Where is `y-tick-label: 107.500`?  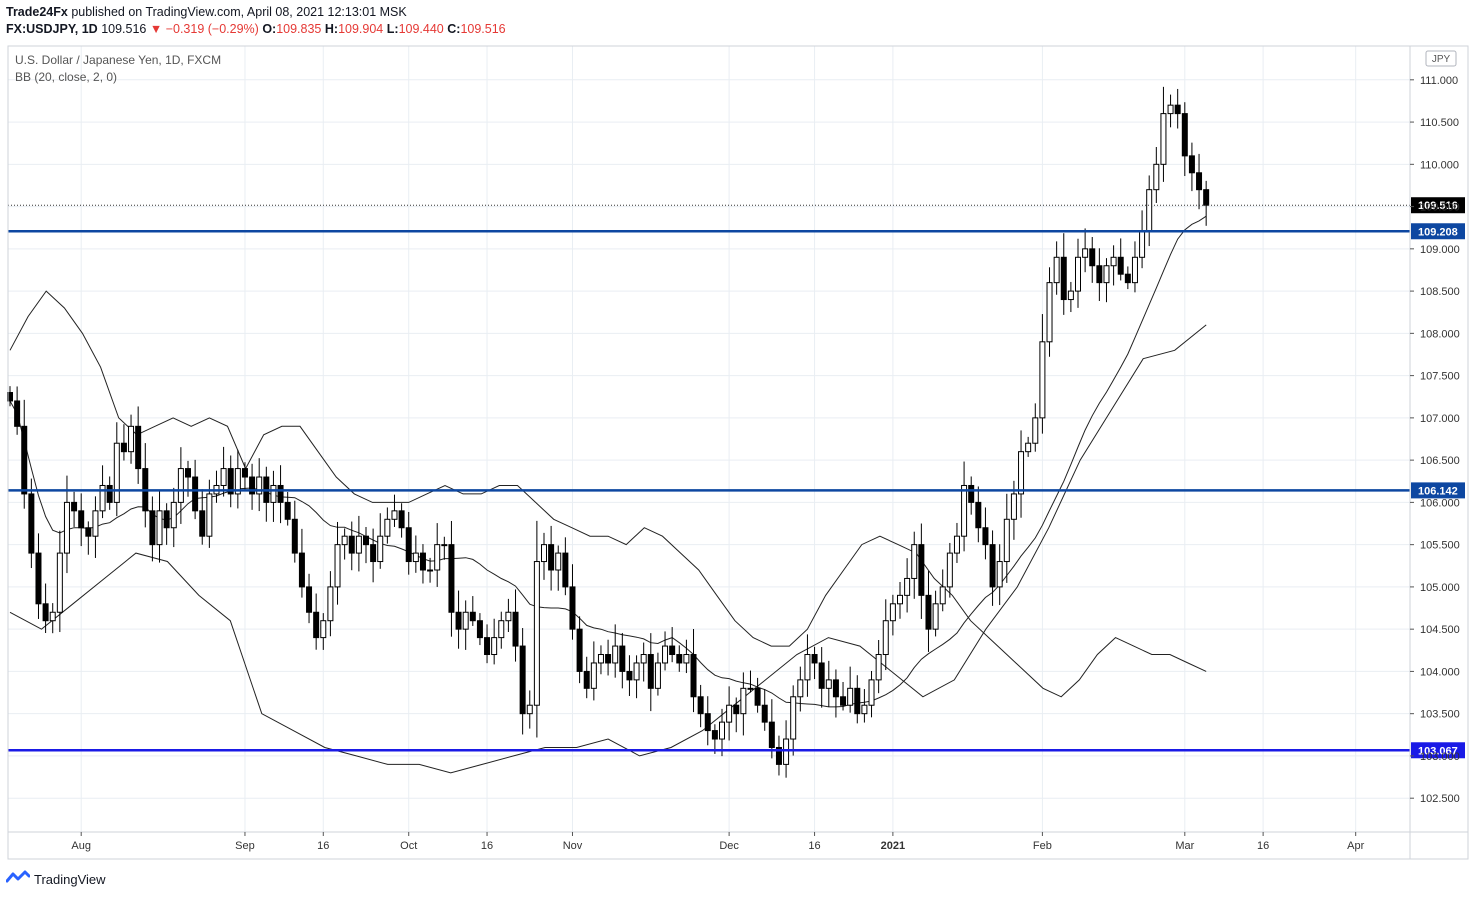
y-tick-label: 107.500 is located at coordinates (1440, 377).